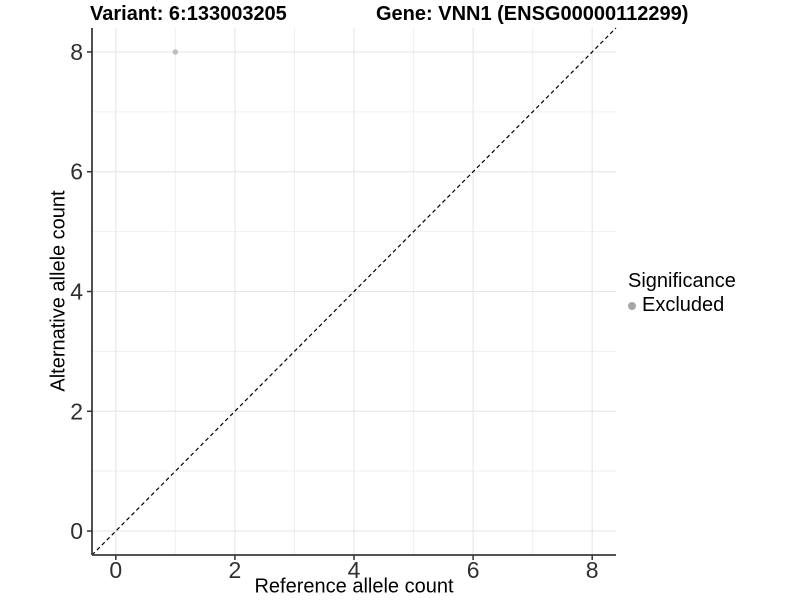  I want to click on x-tick-label: 6, so click(473, 570).